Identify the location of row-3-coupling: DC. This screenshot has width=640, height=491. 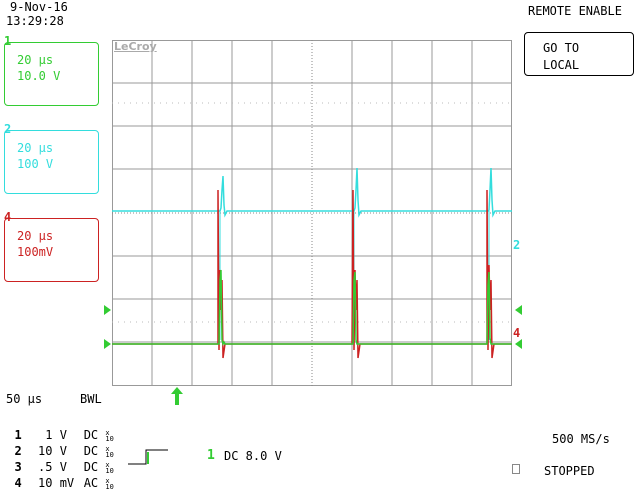
(91, 467).